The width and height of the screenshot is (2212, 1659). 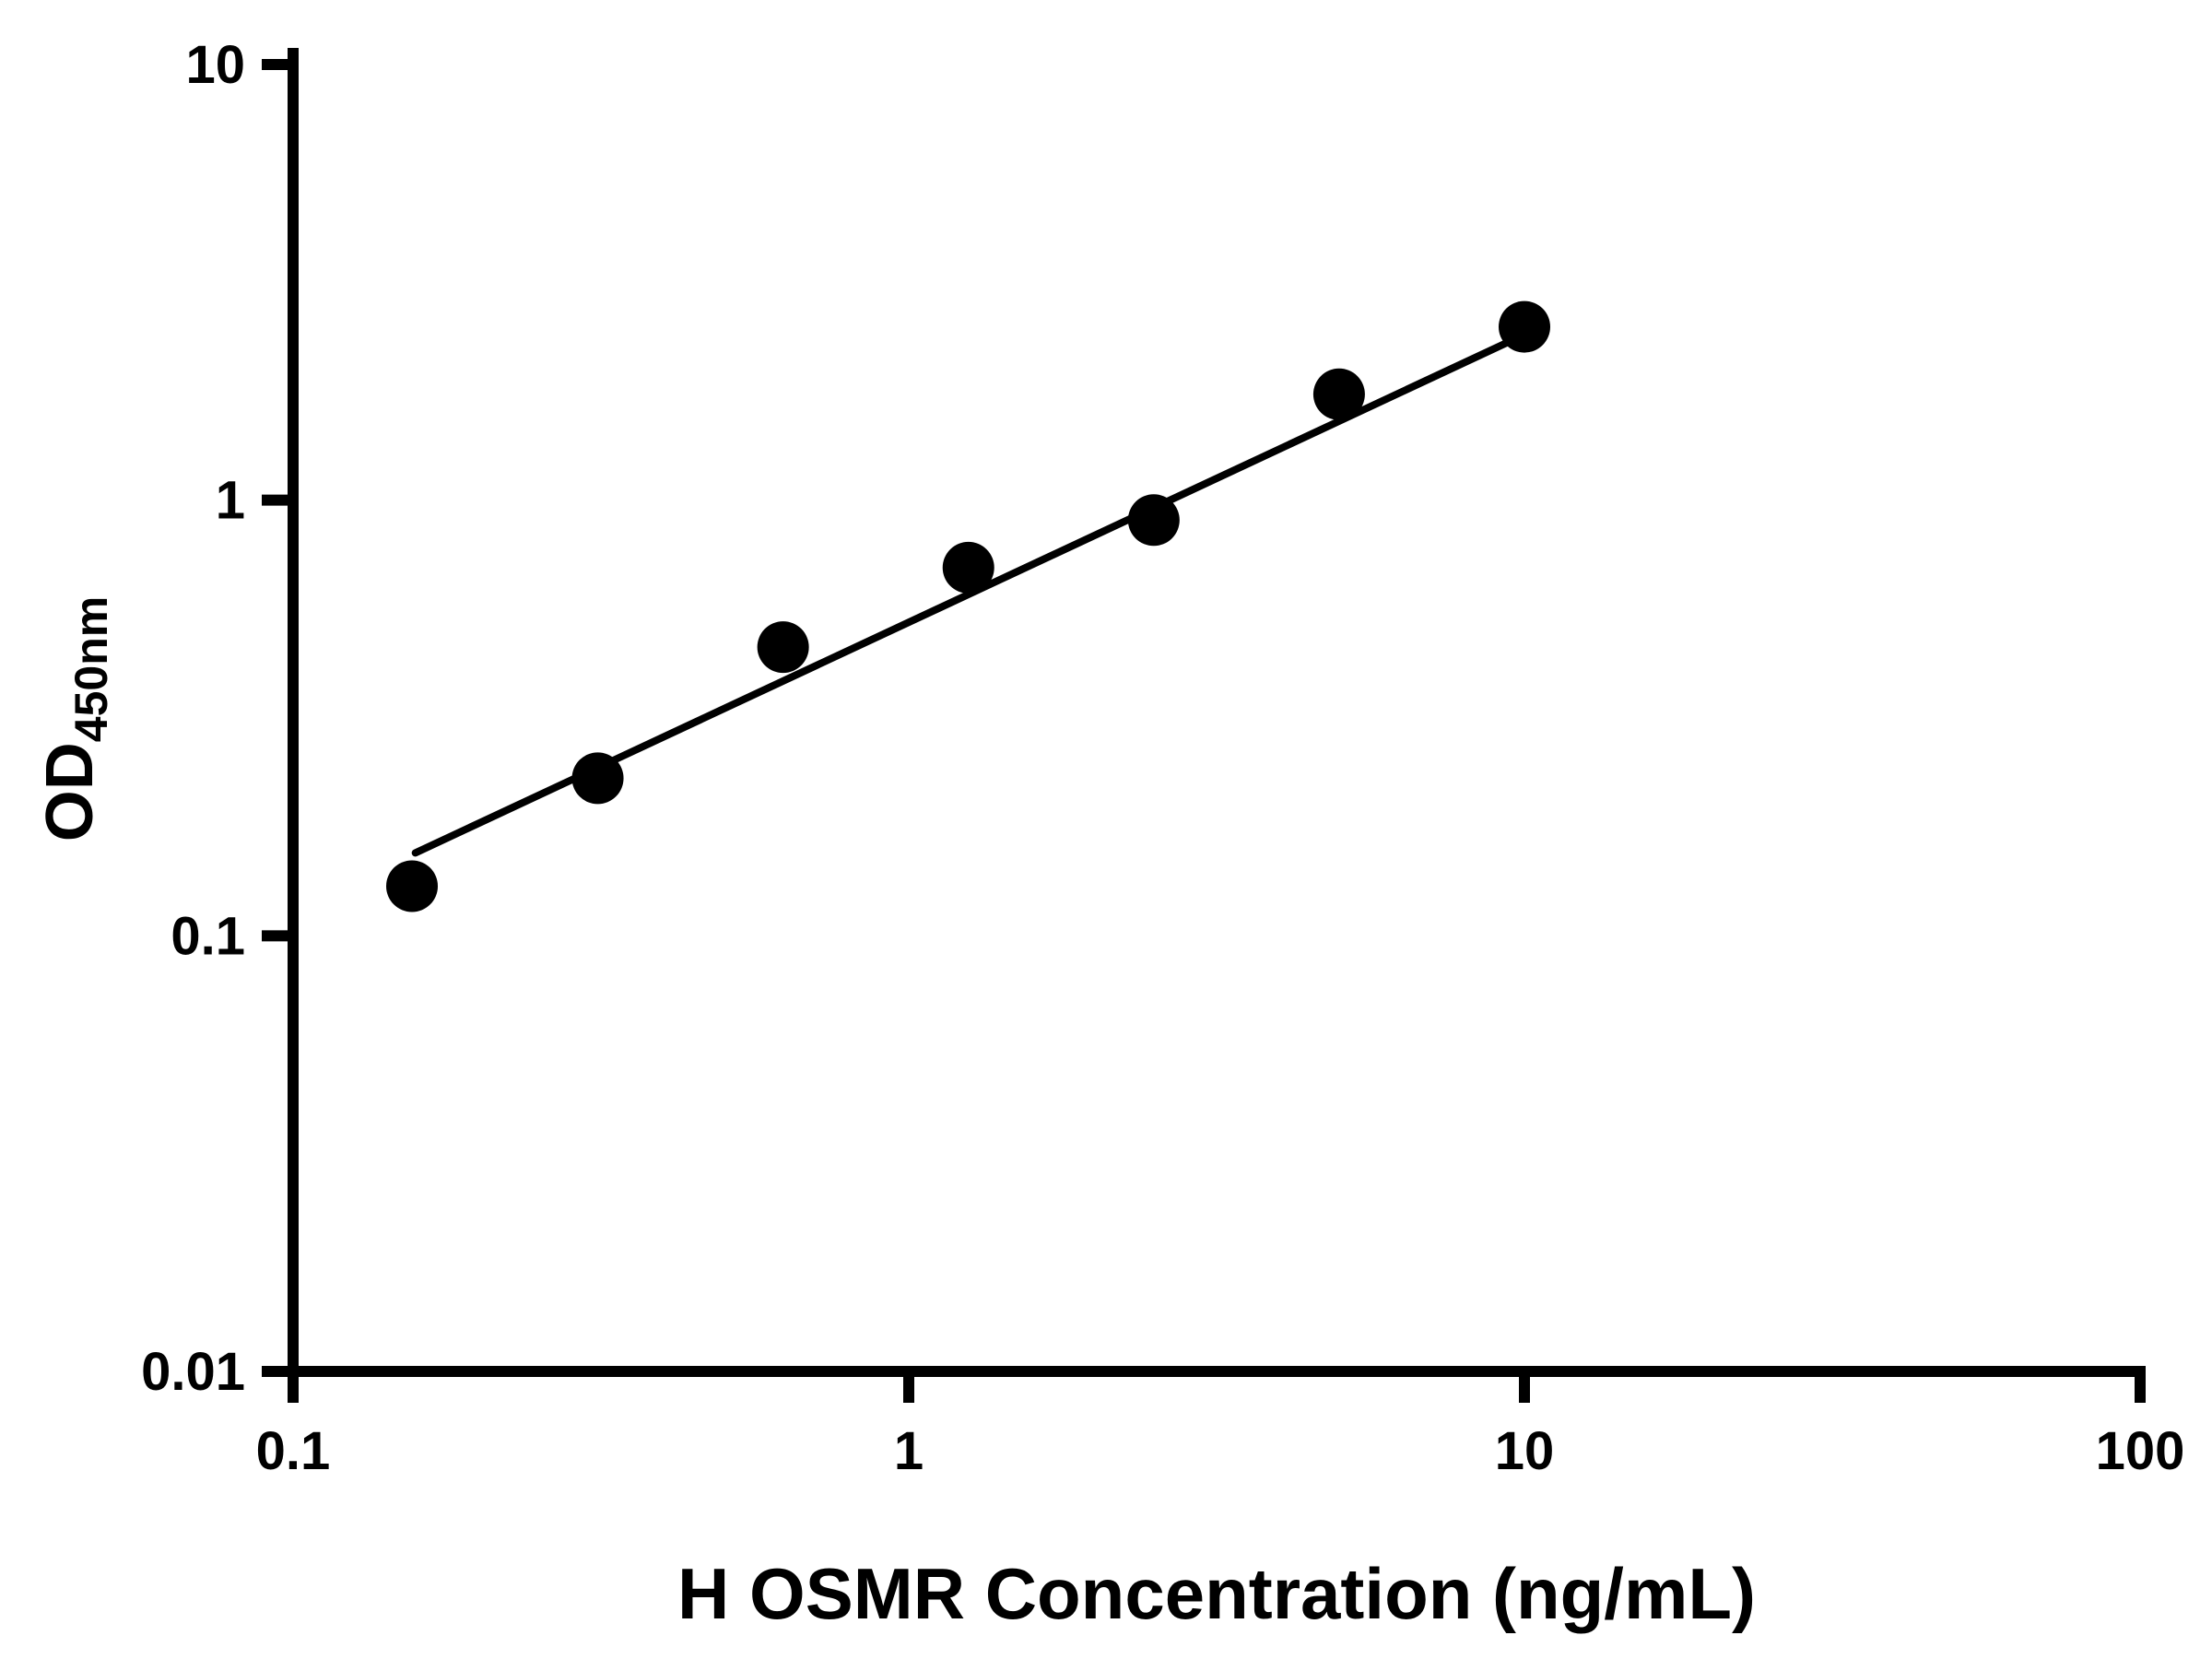 I want to click on y-axis-title: OD450nm, so click(x=75, y=718).